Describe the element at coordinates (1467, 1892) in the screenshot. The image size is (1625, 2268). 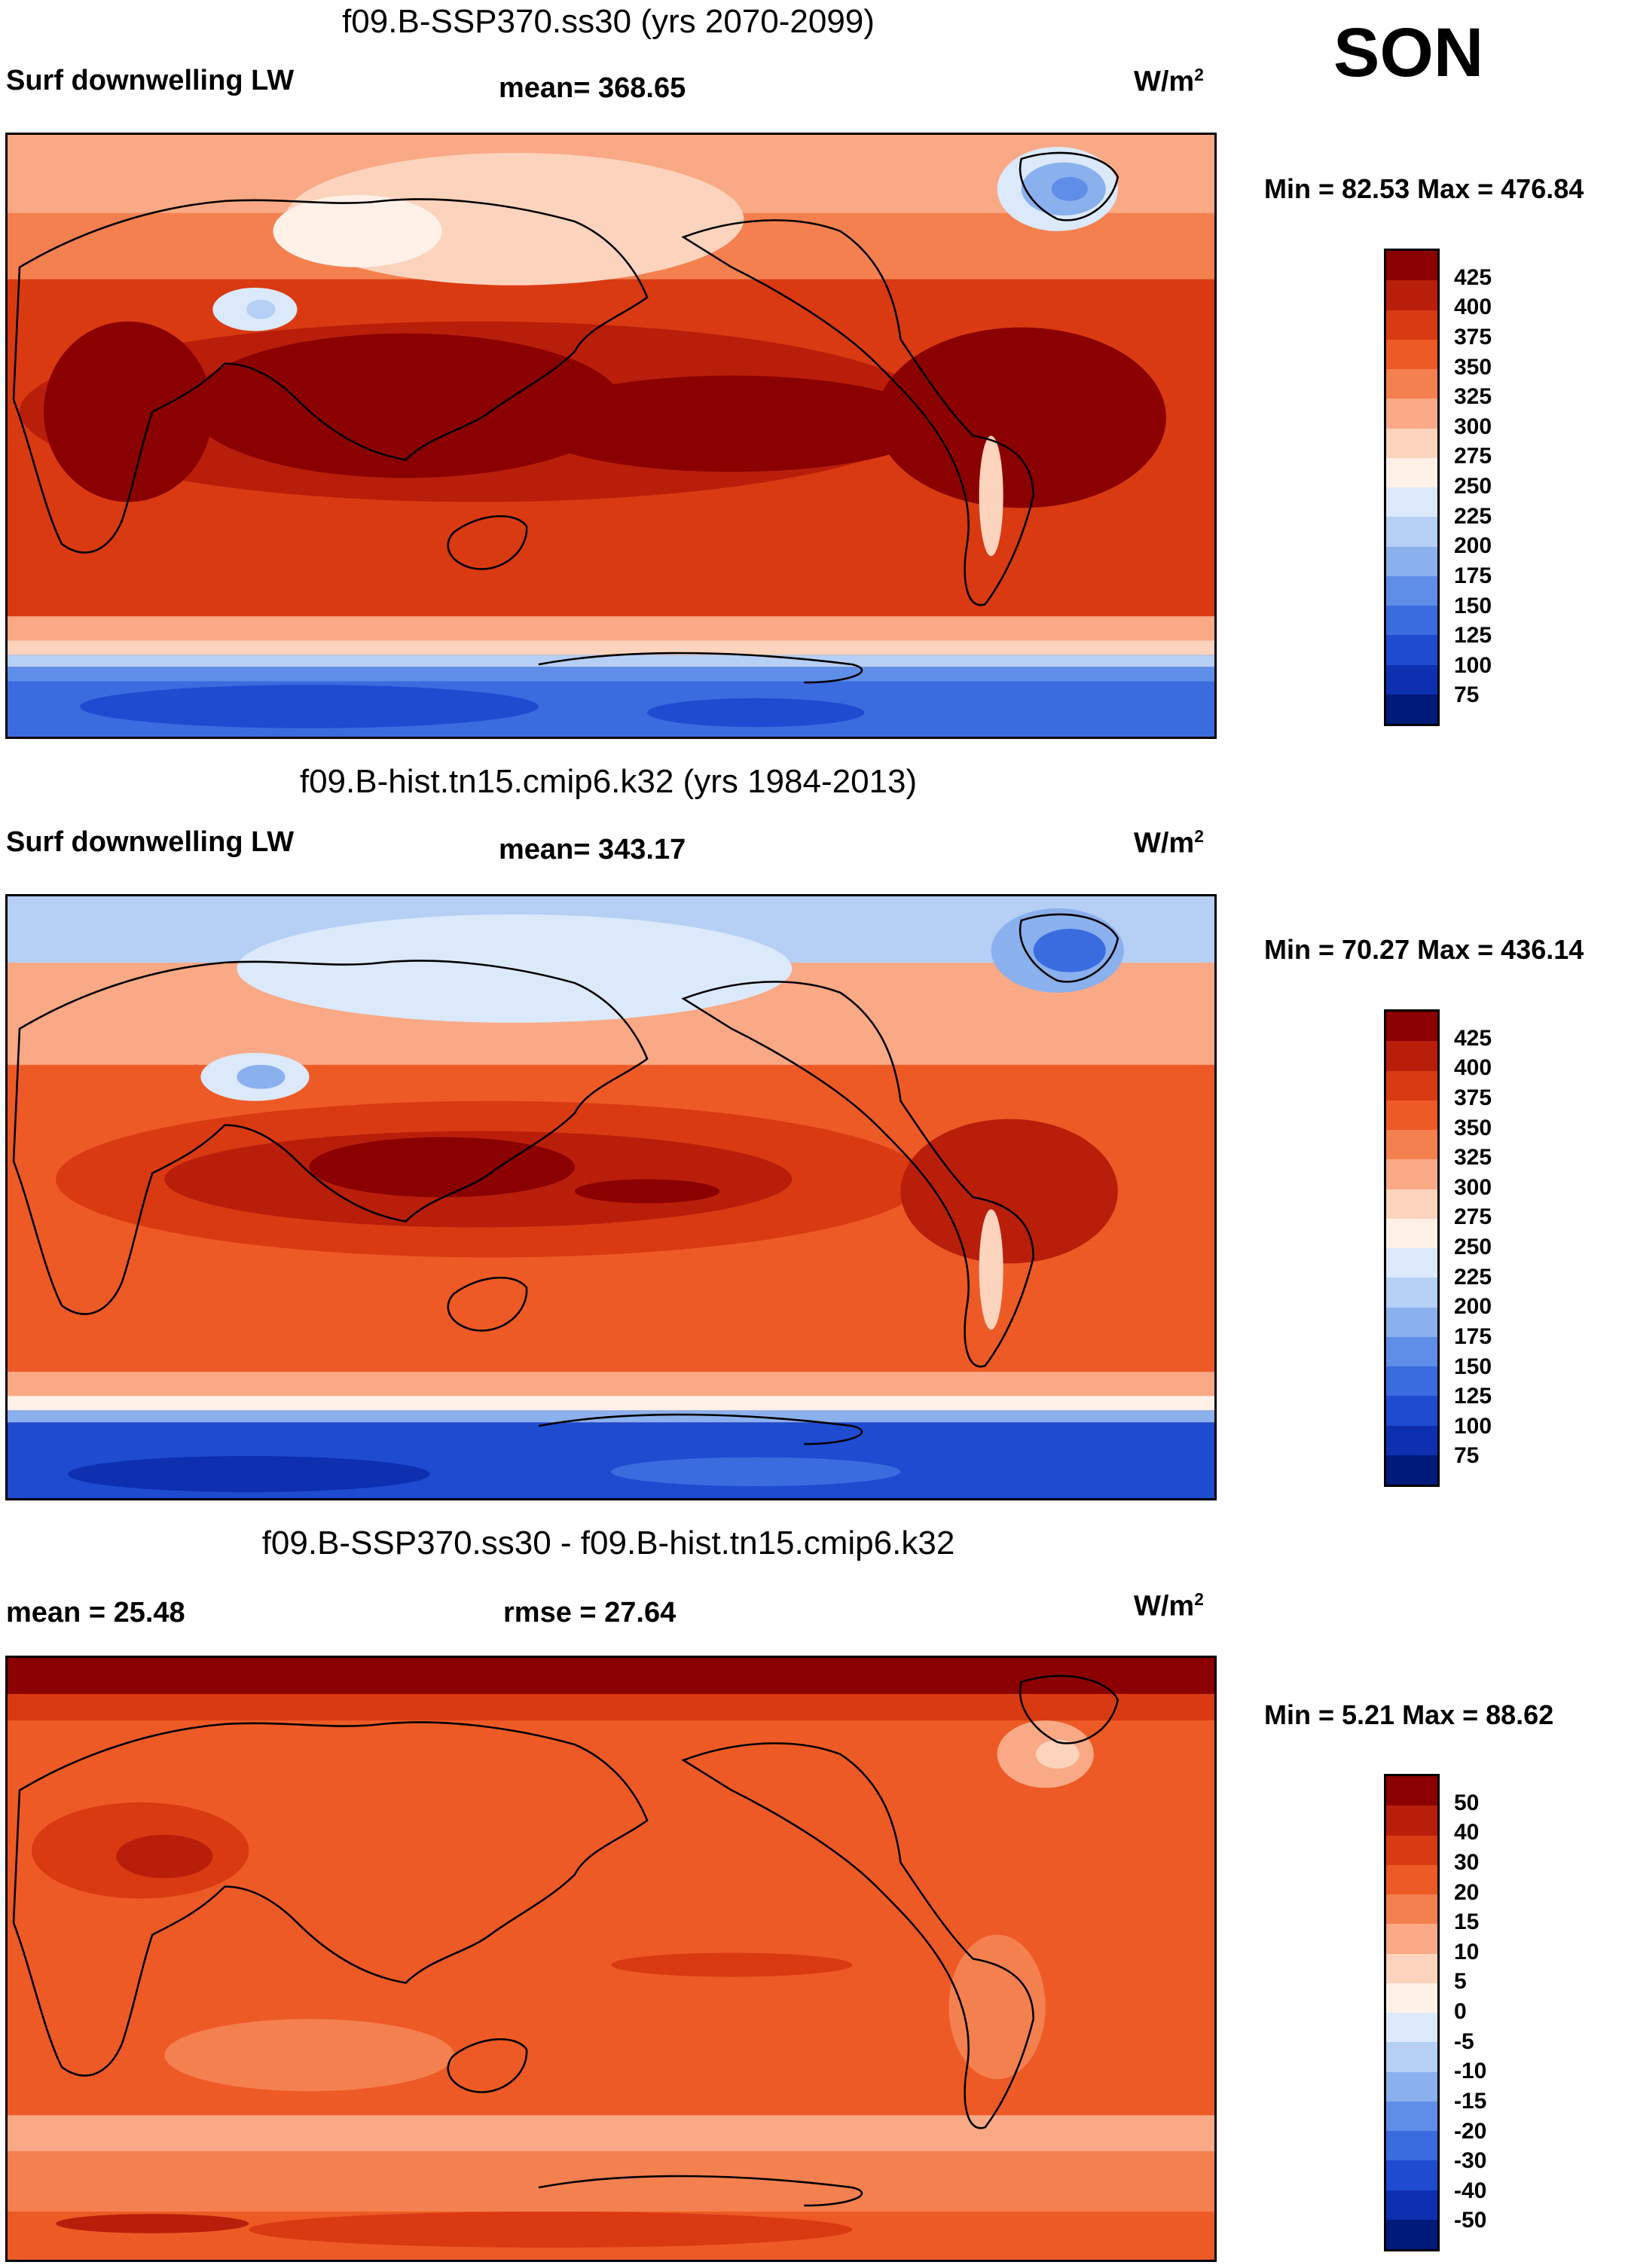
I see `colorbar-tick: 20` at that location.